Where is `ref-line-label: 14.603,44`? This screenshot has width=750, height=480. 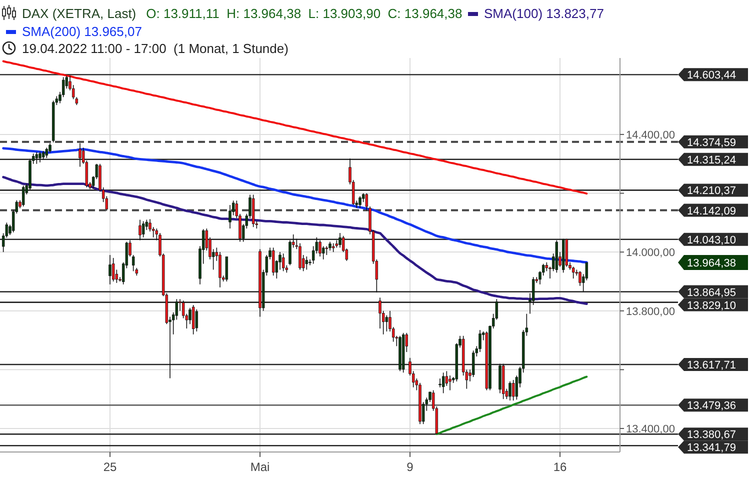
ref-line-label: 14.603,44 is located at coordinates (711, 76).